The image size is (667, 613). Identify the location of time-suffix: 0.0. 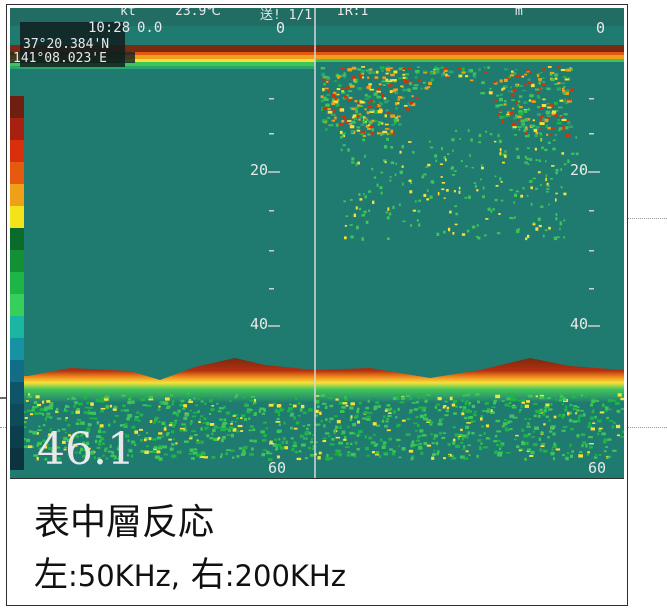
(150, 28).